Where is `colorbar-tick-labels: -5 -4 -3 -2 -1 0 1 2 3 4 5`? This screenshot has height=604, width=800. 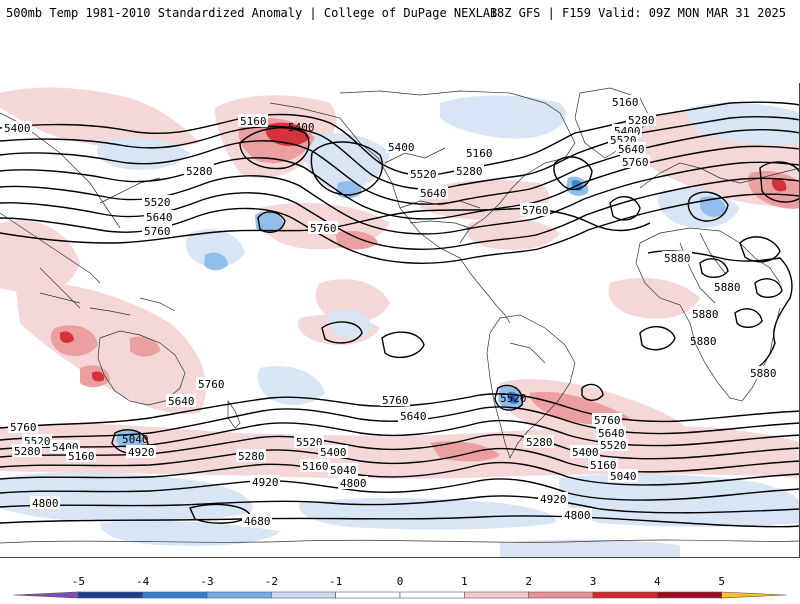
colorbar-tick-labels: -5 -4 -3 -2 -1 0 1 2 3 4 5 is located at coordinates (398, 581).